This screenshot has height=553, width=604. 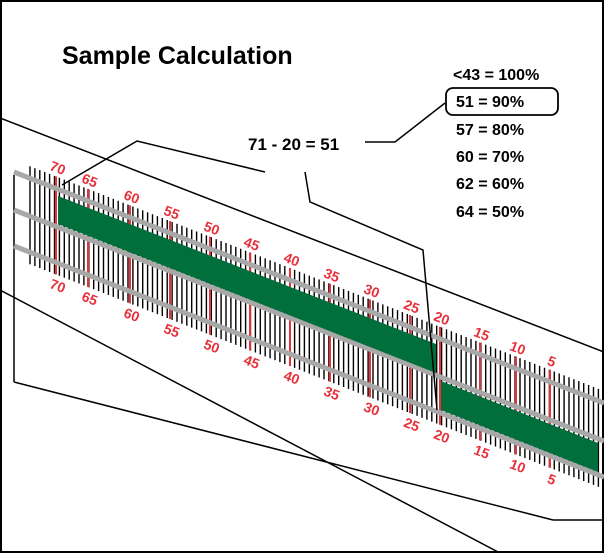 What do you see at coordinates (252, 361) in the screenshot?
I see `scale-label-bottom: 45` at bounding box center [252, 361].